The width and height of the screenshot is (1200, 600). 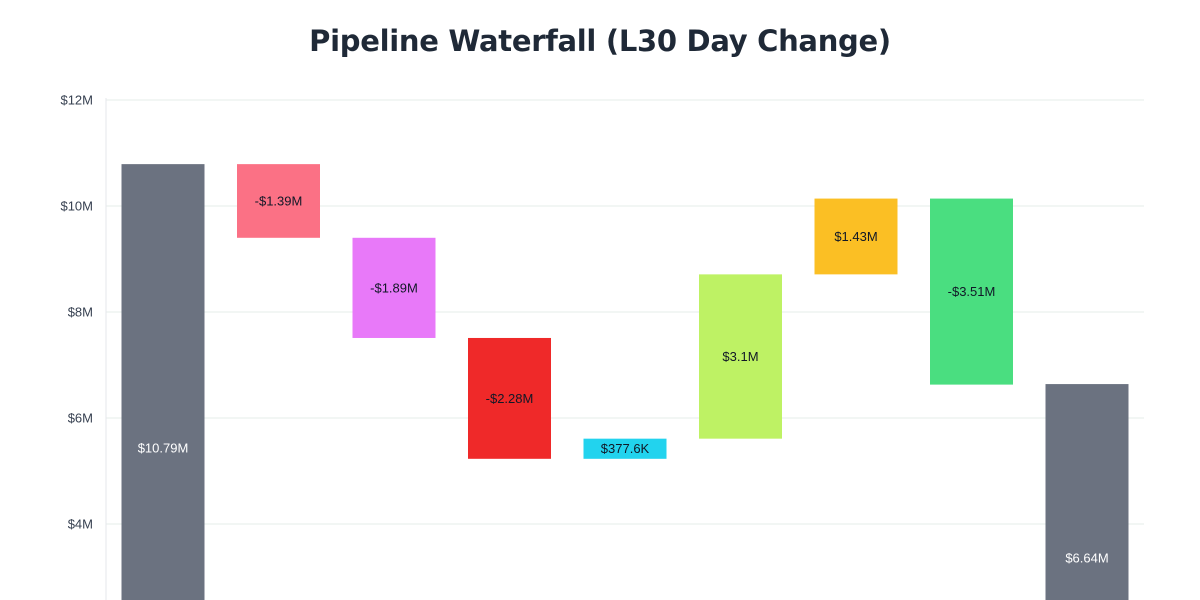 I want to click on bar-value-label: $6.64M, so click(x=1086, y=558).